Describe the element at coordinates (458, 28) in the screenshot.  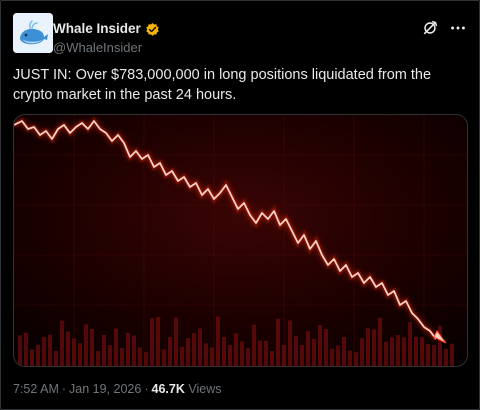
I see `more-dots-icon` at that location.